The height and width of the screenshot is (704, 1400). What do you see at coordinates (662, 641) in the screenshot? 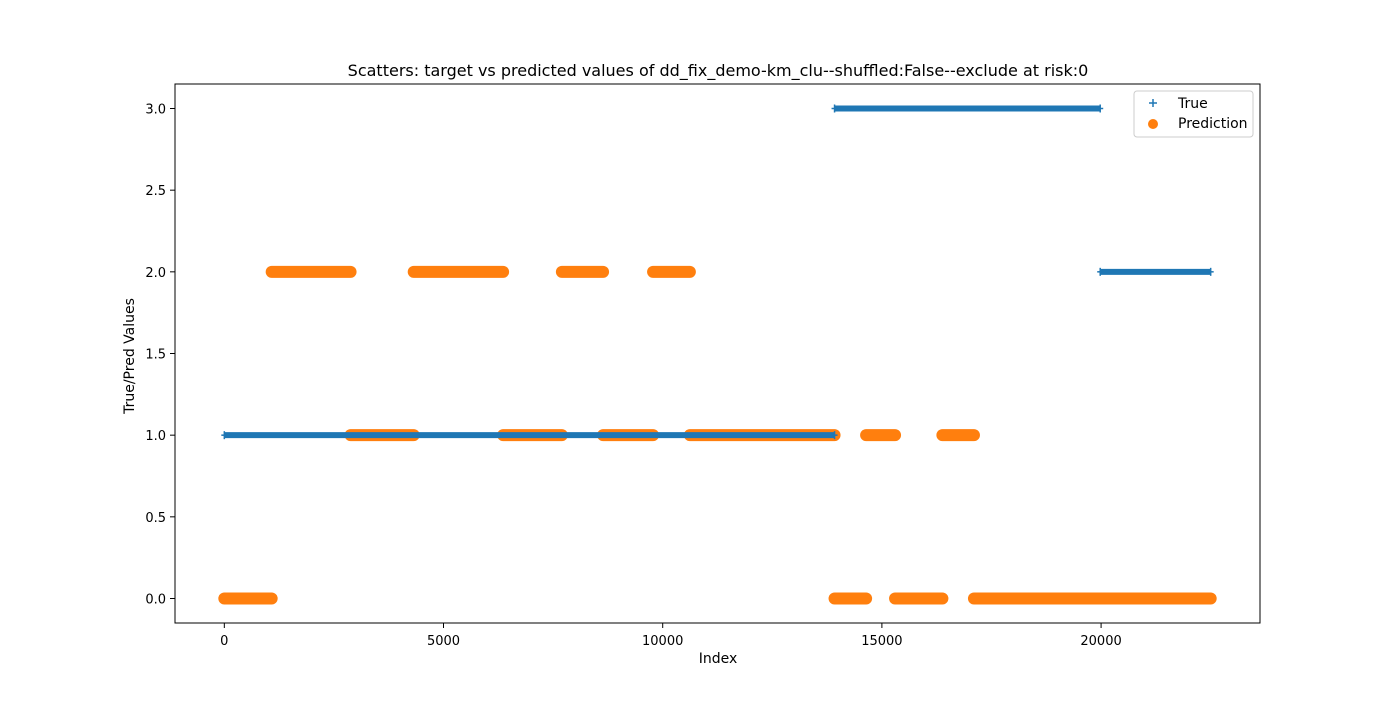
I see `x-tick-label: 10000` at bounding box center [662, 641].